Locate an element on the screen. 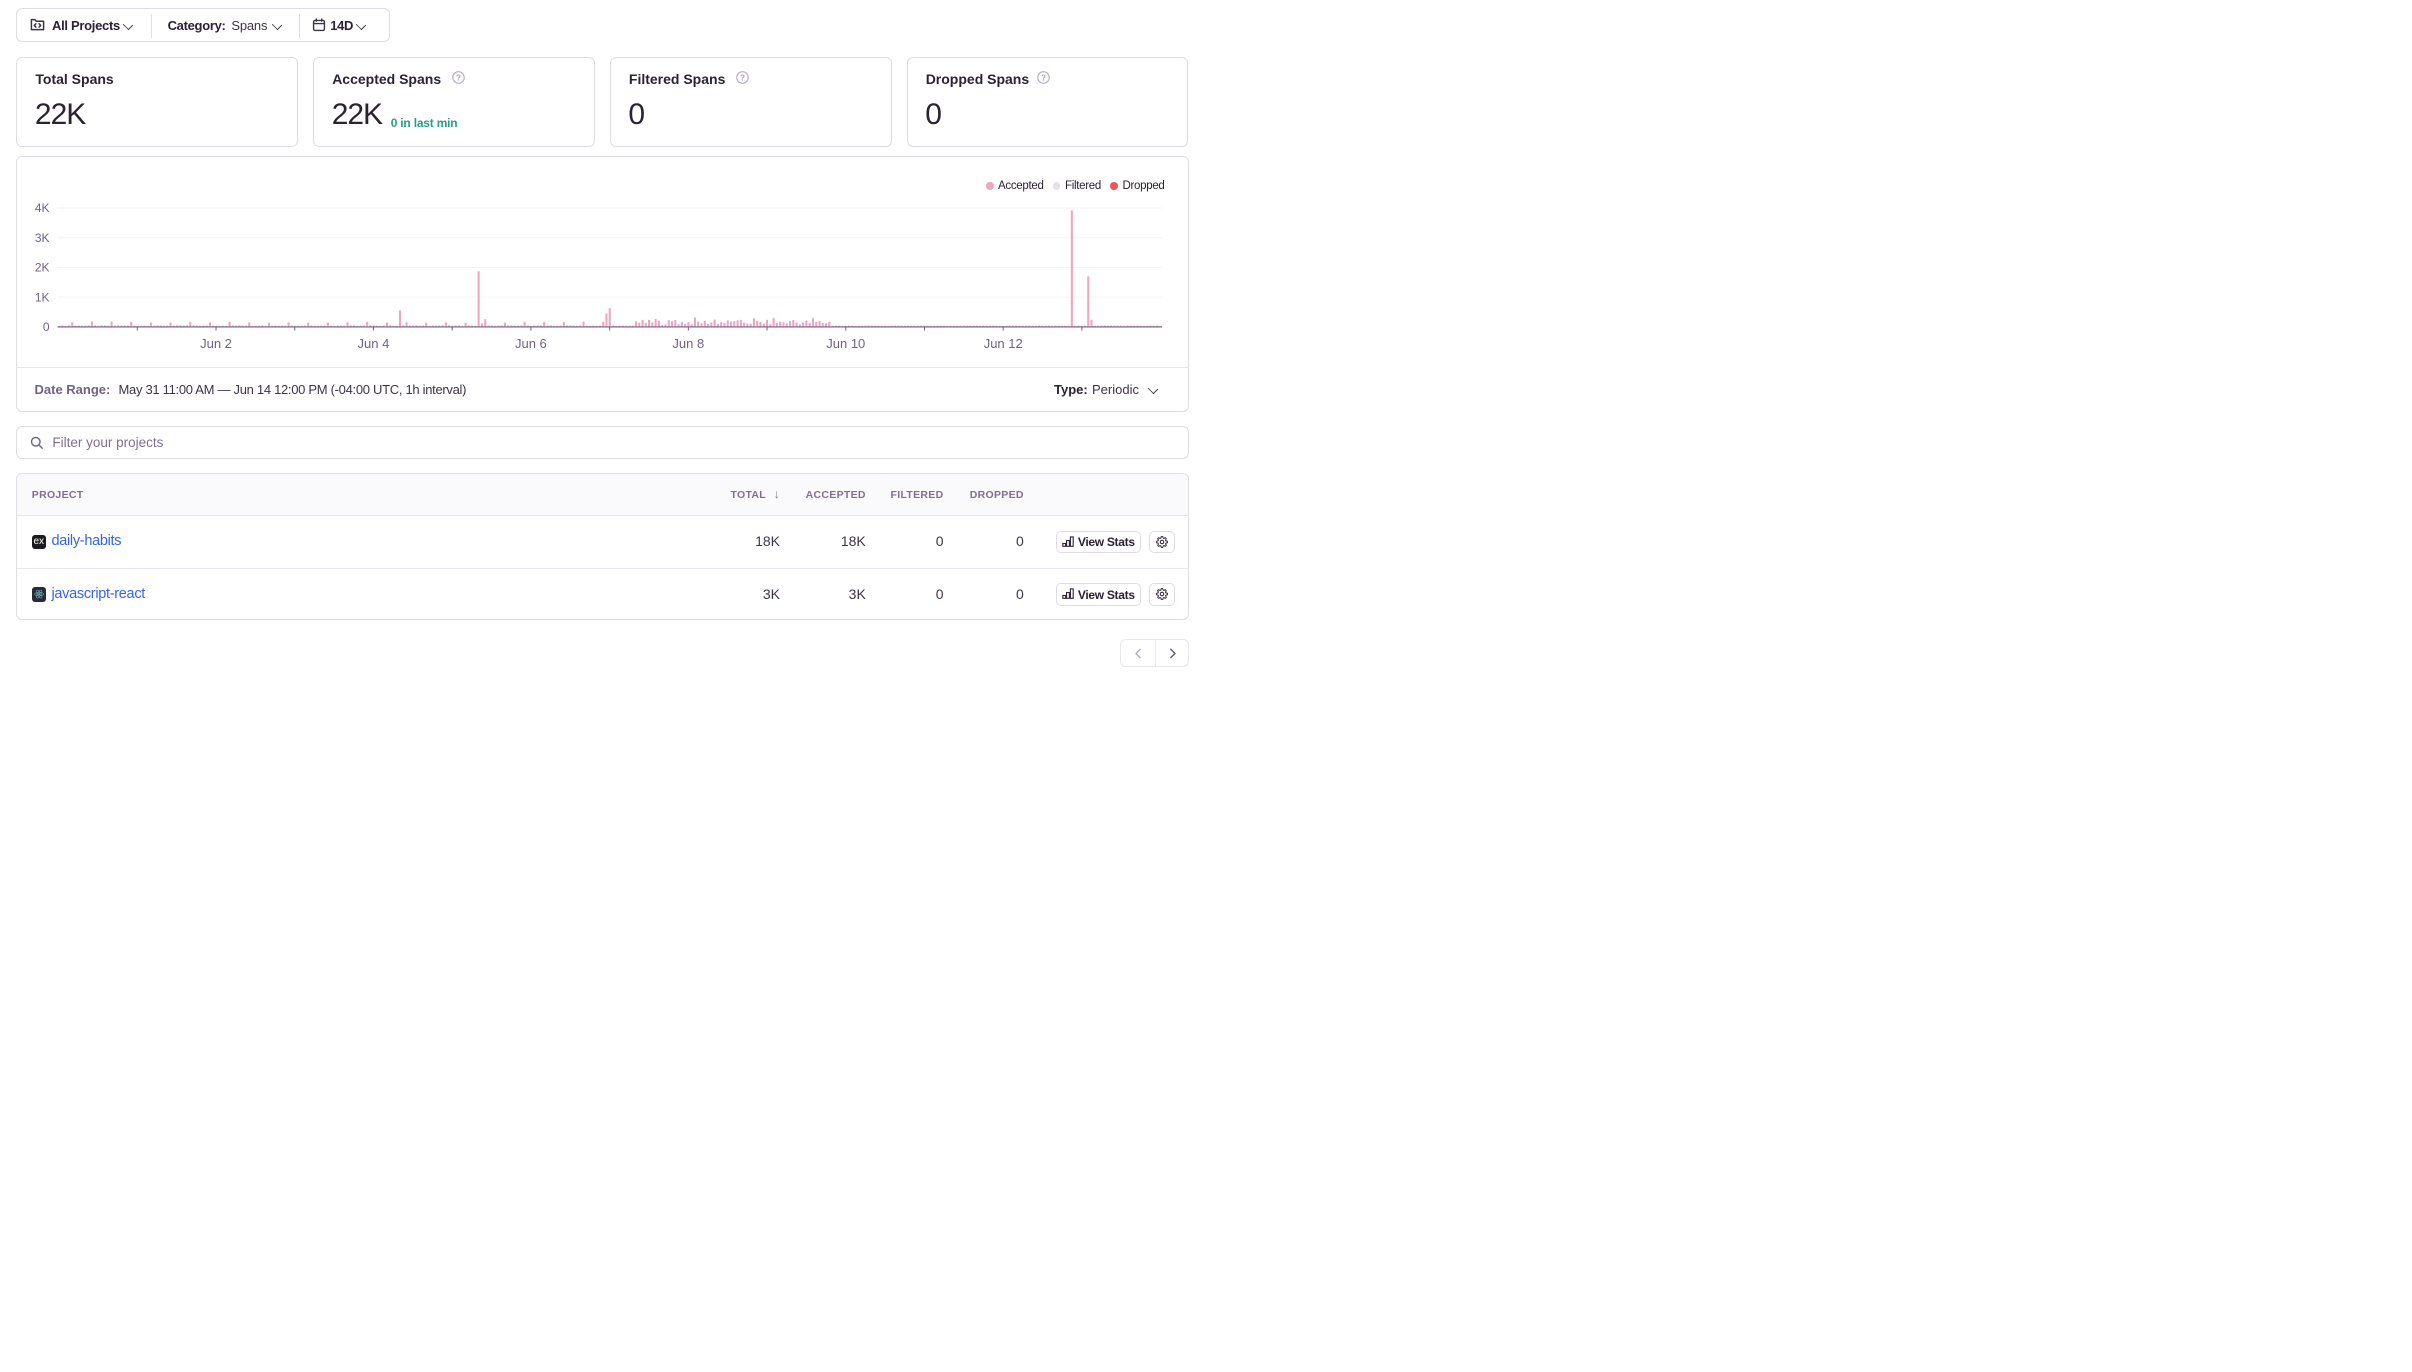 This screenshot has width=2412, height=1372. svg-text: Jun 10 is located at coordinates (845, 343).